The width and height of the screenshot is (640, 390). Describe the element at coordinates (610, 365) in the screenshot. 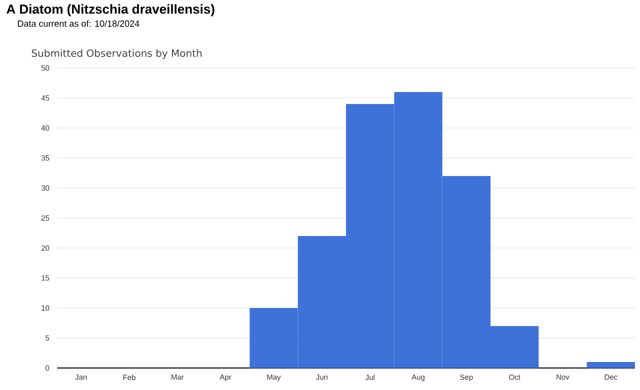

I see `bar` at that location.